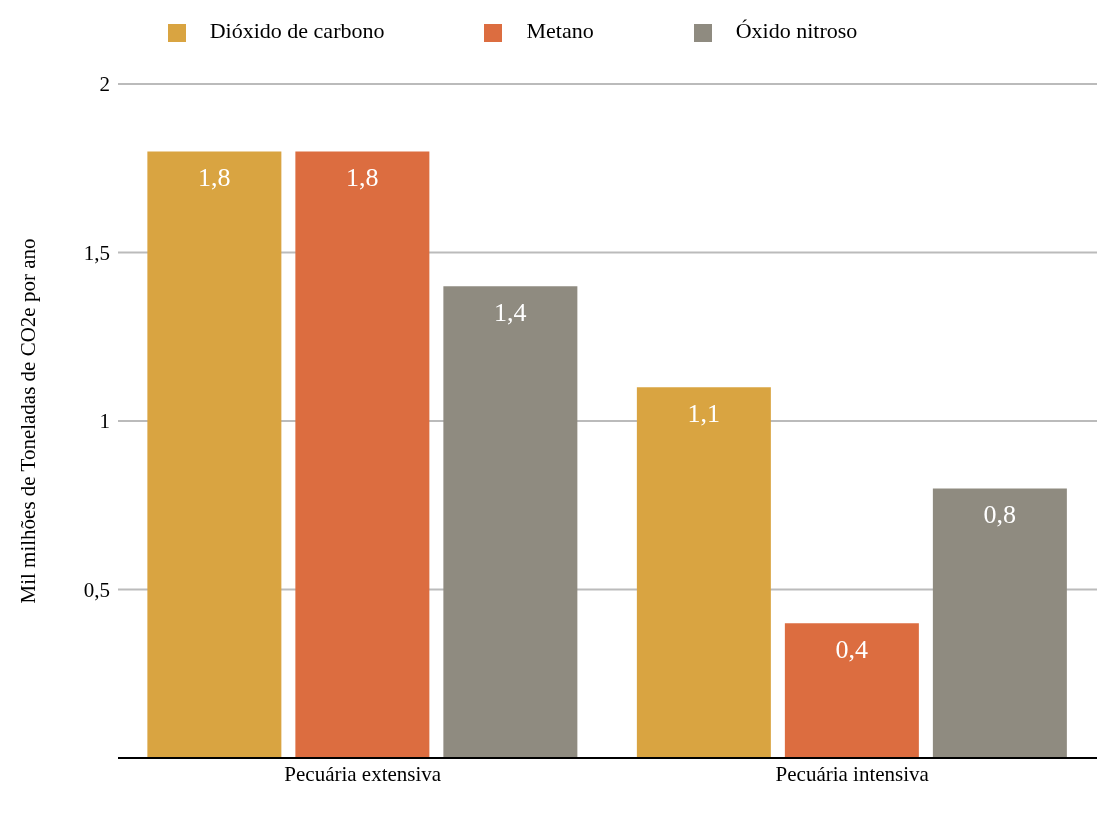  What do you see at coordinates (28, 421) in the screenshot?
I see `y-axis-title: Mil milhões de Toneladas de CO2e por ano` at bounding box center [28, 421].